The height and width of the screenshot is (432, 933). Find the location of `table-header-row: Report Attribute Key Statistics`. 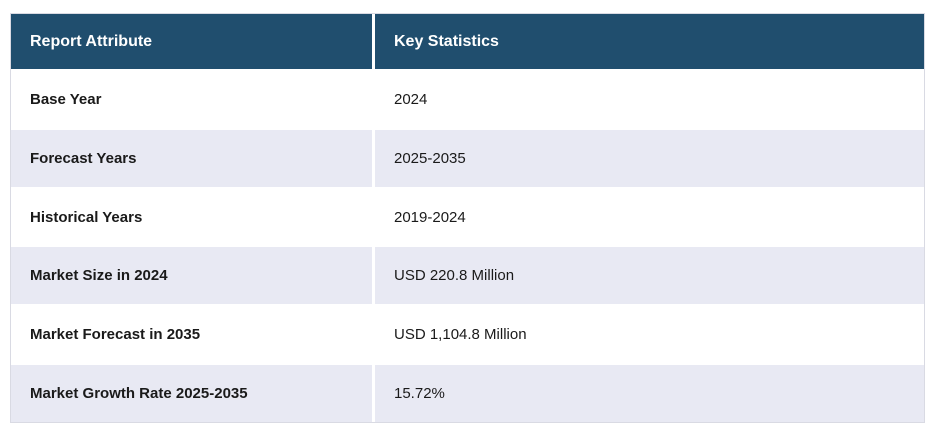

table-header-row: Report Attribute Key Statistics is located at coordinates (467, 42).